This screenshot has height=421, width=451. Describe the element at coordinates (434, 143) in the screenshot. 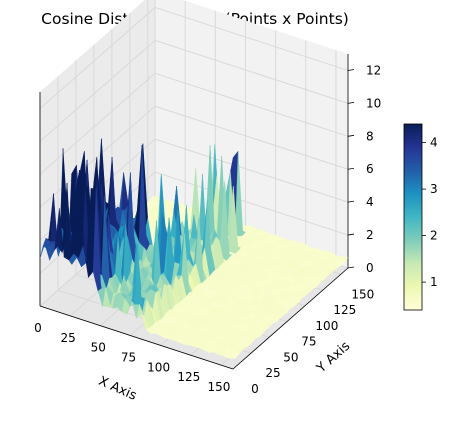

I see `colorbar-tick-label: 4` at that location.